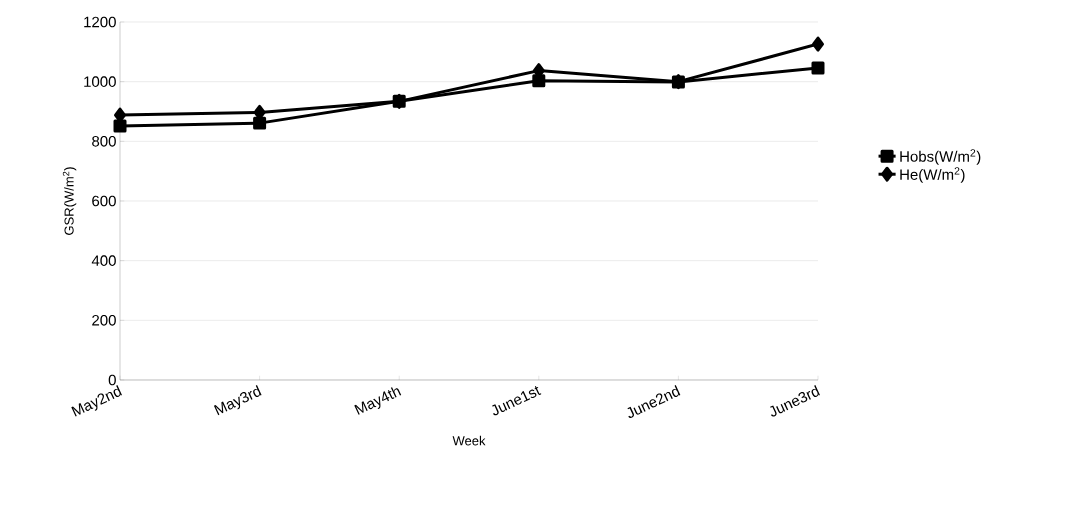 The width and height of the screenshot is (1085, 513). Describe the element at coordinates (104, 201) in the screenshot. I see `y-tick-label: 600` at that location.